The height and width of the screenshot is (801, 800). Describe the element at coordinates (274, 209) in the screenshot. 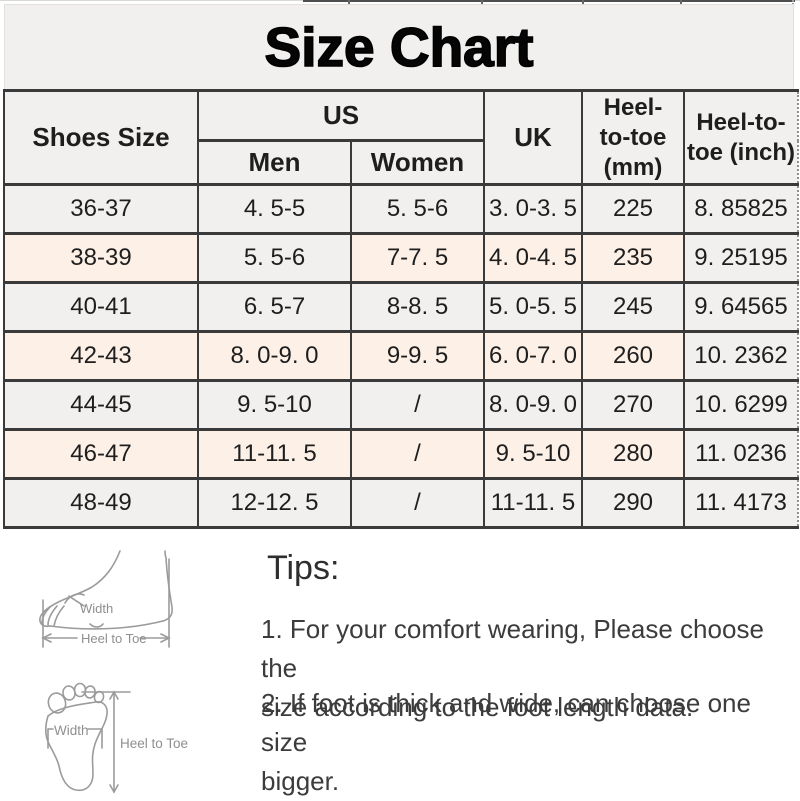

I see `cell-us-men: 4. 5-5` at that location.